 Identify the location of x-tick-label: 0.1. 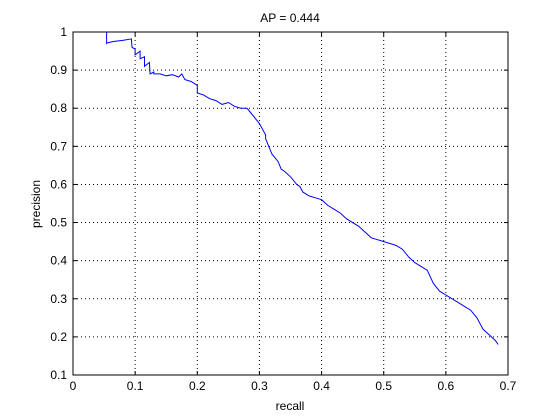
(135, 386).